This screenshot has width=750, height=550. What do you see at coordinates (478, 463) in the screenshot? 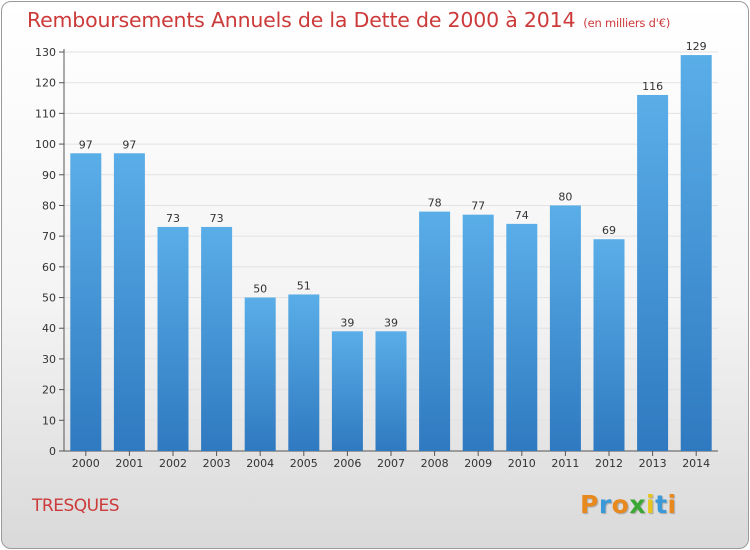
I see `x-tick-label: 2009` at bounding box center [478, 463].